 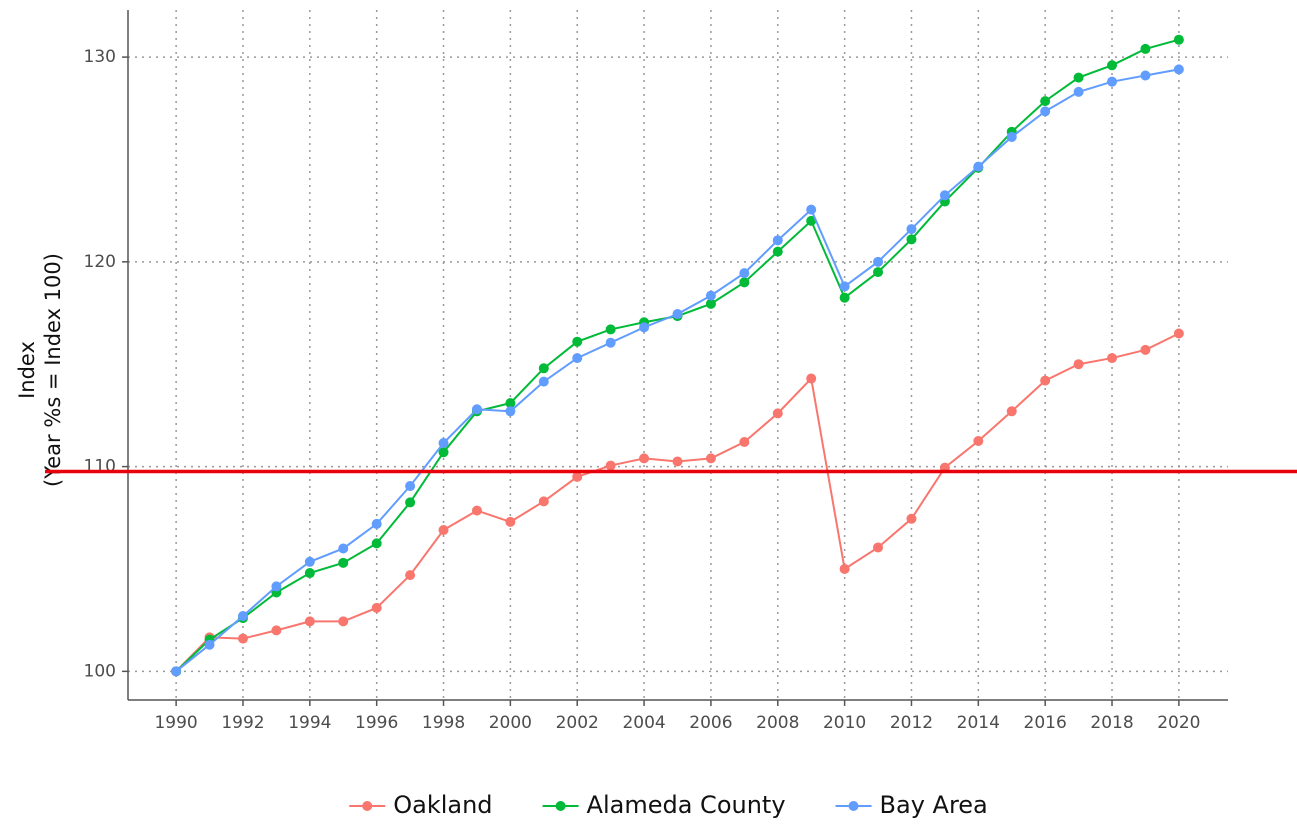 I want to click on x-tick-label: 2006, so click(x=710, y=723).